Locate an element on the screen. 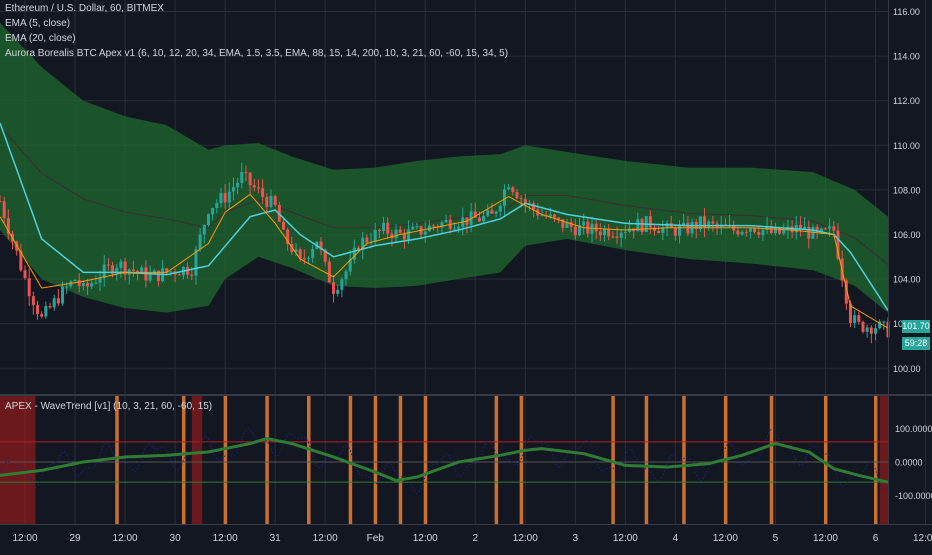 The height and width of the screenshot is (555, 932). osc-axis-label: 100.0000 is located at coordinates (913, 429).